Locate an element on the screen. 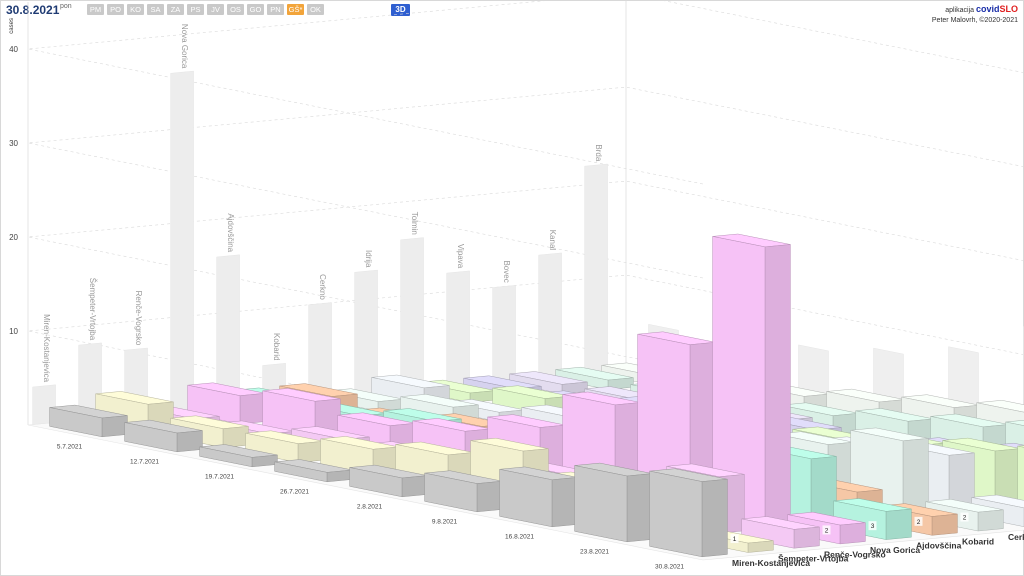 The height and width of the screenshot is (576, 1024). region-label: Cerkno is located at coordinates (1016, 537).